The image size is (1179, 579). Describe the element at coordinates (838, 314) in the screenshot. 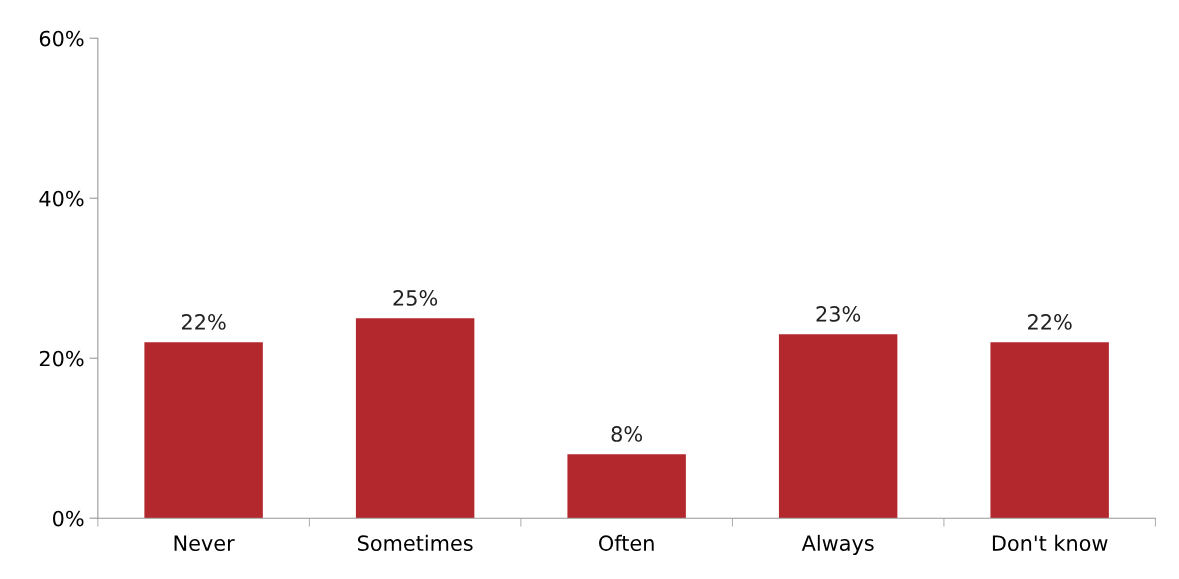

I see `data-label: 23%` at that location.